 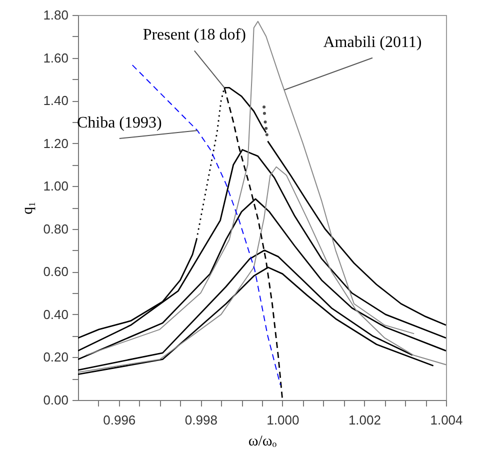 What do you see at coordinates (55, 143) in the screenshot?
I see `y-tick-label: 1.20` at bounding box center [55, 143].